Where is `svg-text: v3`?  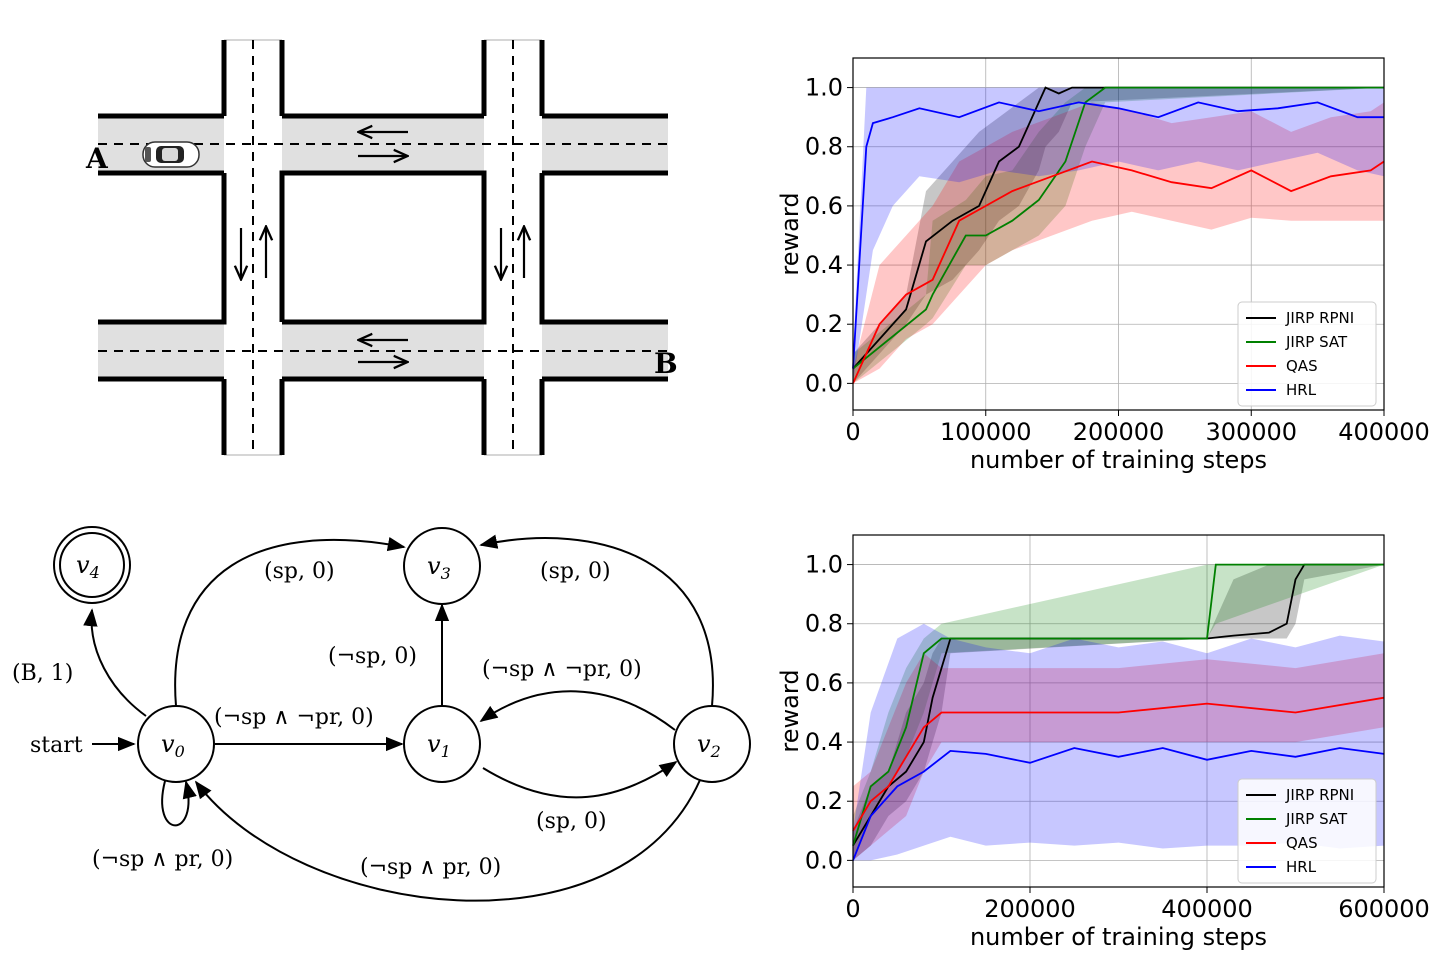 svg-text: v3 is located at coordinates (439, 567).